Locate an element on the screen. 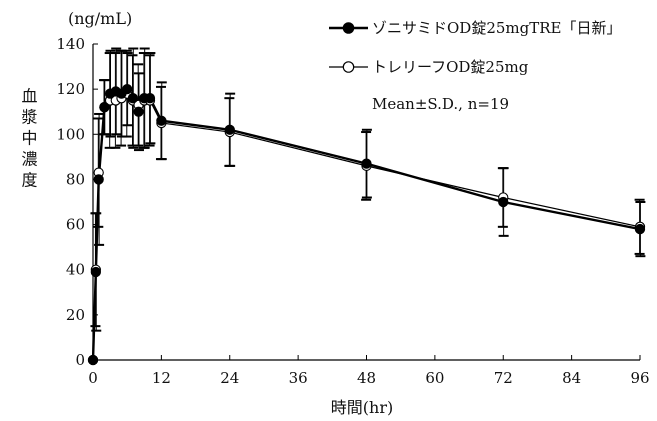 This screenshot has width=657, height=421. y-unit-label: (ng/mL) is located at coordinates (100, 18).